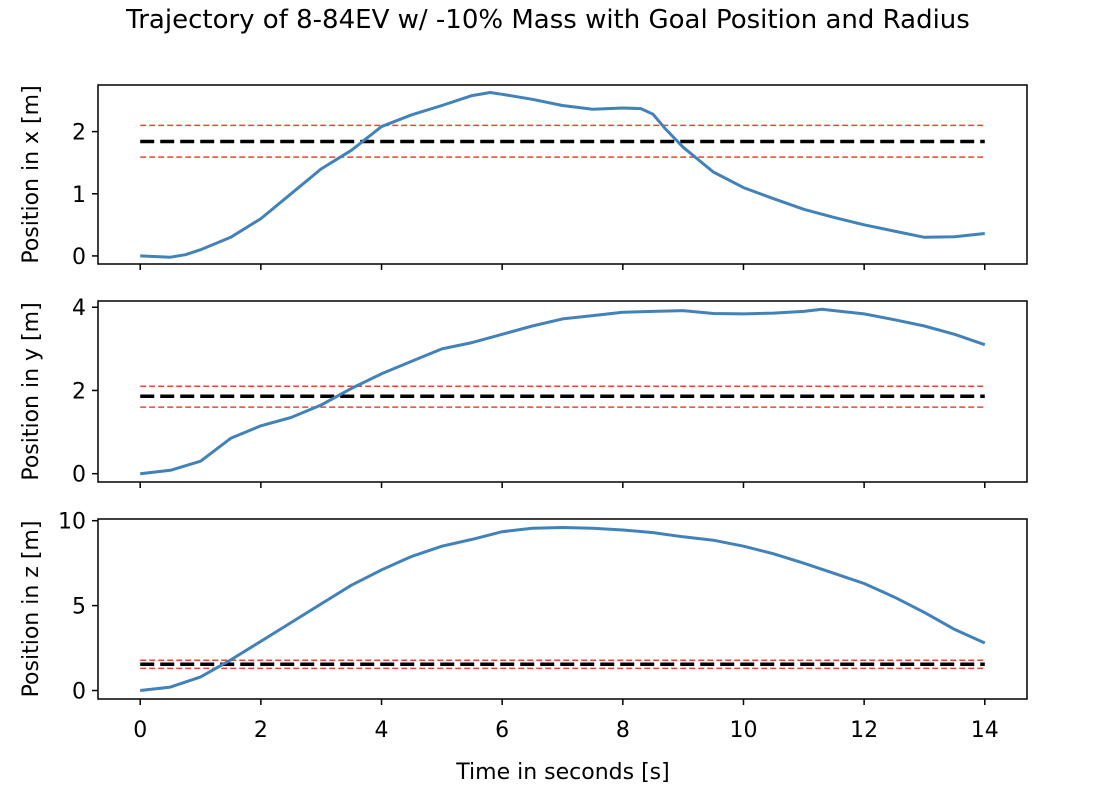 This screenshot has width=1096, height=788. What do you see at coordinates (79, 308) in the screenshot?
I see `y-tick-label: 4` at bounding box center [79, 308].